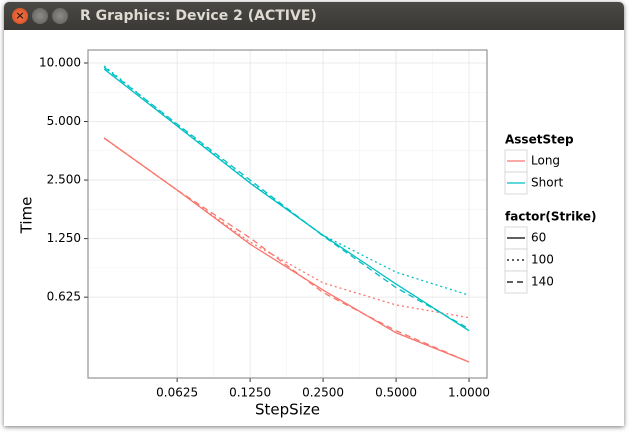 The width and height of the screenshot is (630, 437). I want to click on legend-key, so click(516, 282).